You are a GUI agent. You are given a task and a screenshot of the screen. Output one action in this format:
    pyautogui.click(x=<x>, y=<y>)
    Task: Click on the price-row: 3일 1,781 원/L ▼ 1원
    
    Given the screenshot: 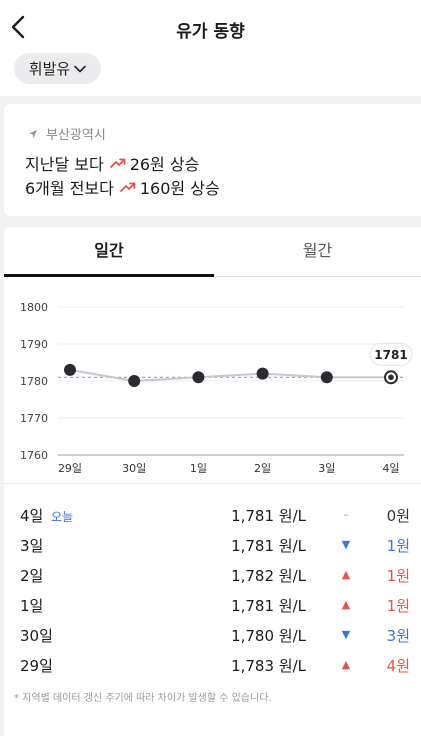 What is the action you would take?
    pyautogui.click(x=212, y=545)
    